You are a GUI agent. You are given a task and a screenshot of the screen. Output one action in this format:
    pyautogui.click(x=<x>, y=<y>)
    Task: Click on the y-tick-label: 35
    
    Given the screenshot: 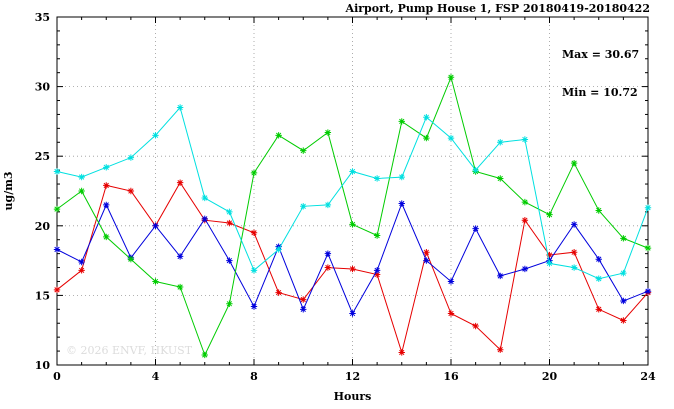 What is the action you would take?
    pyautogui.click(x=42, y=17)
    